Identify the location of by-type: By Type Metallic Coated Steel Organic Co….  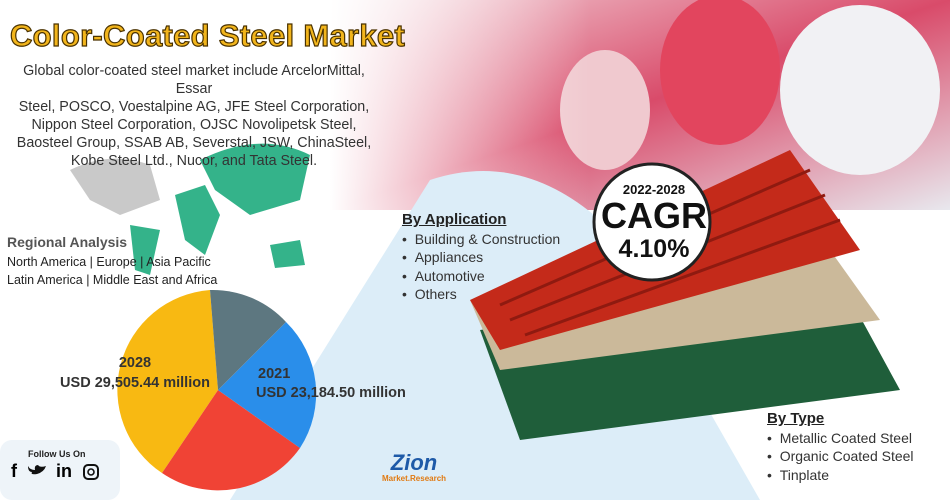
(840, 447).